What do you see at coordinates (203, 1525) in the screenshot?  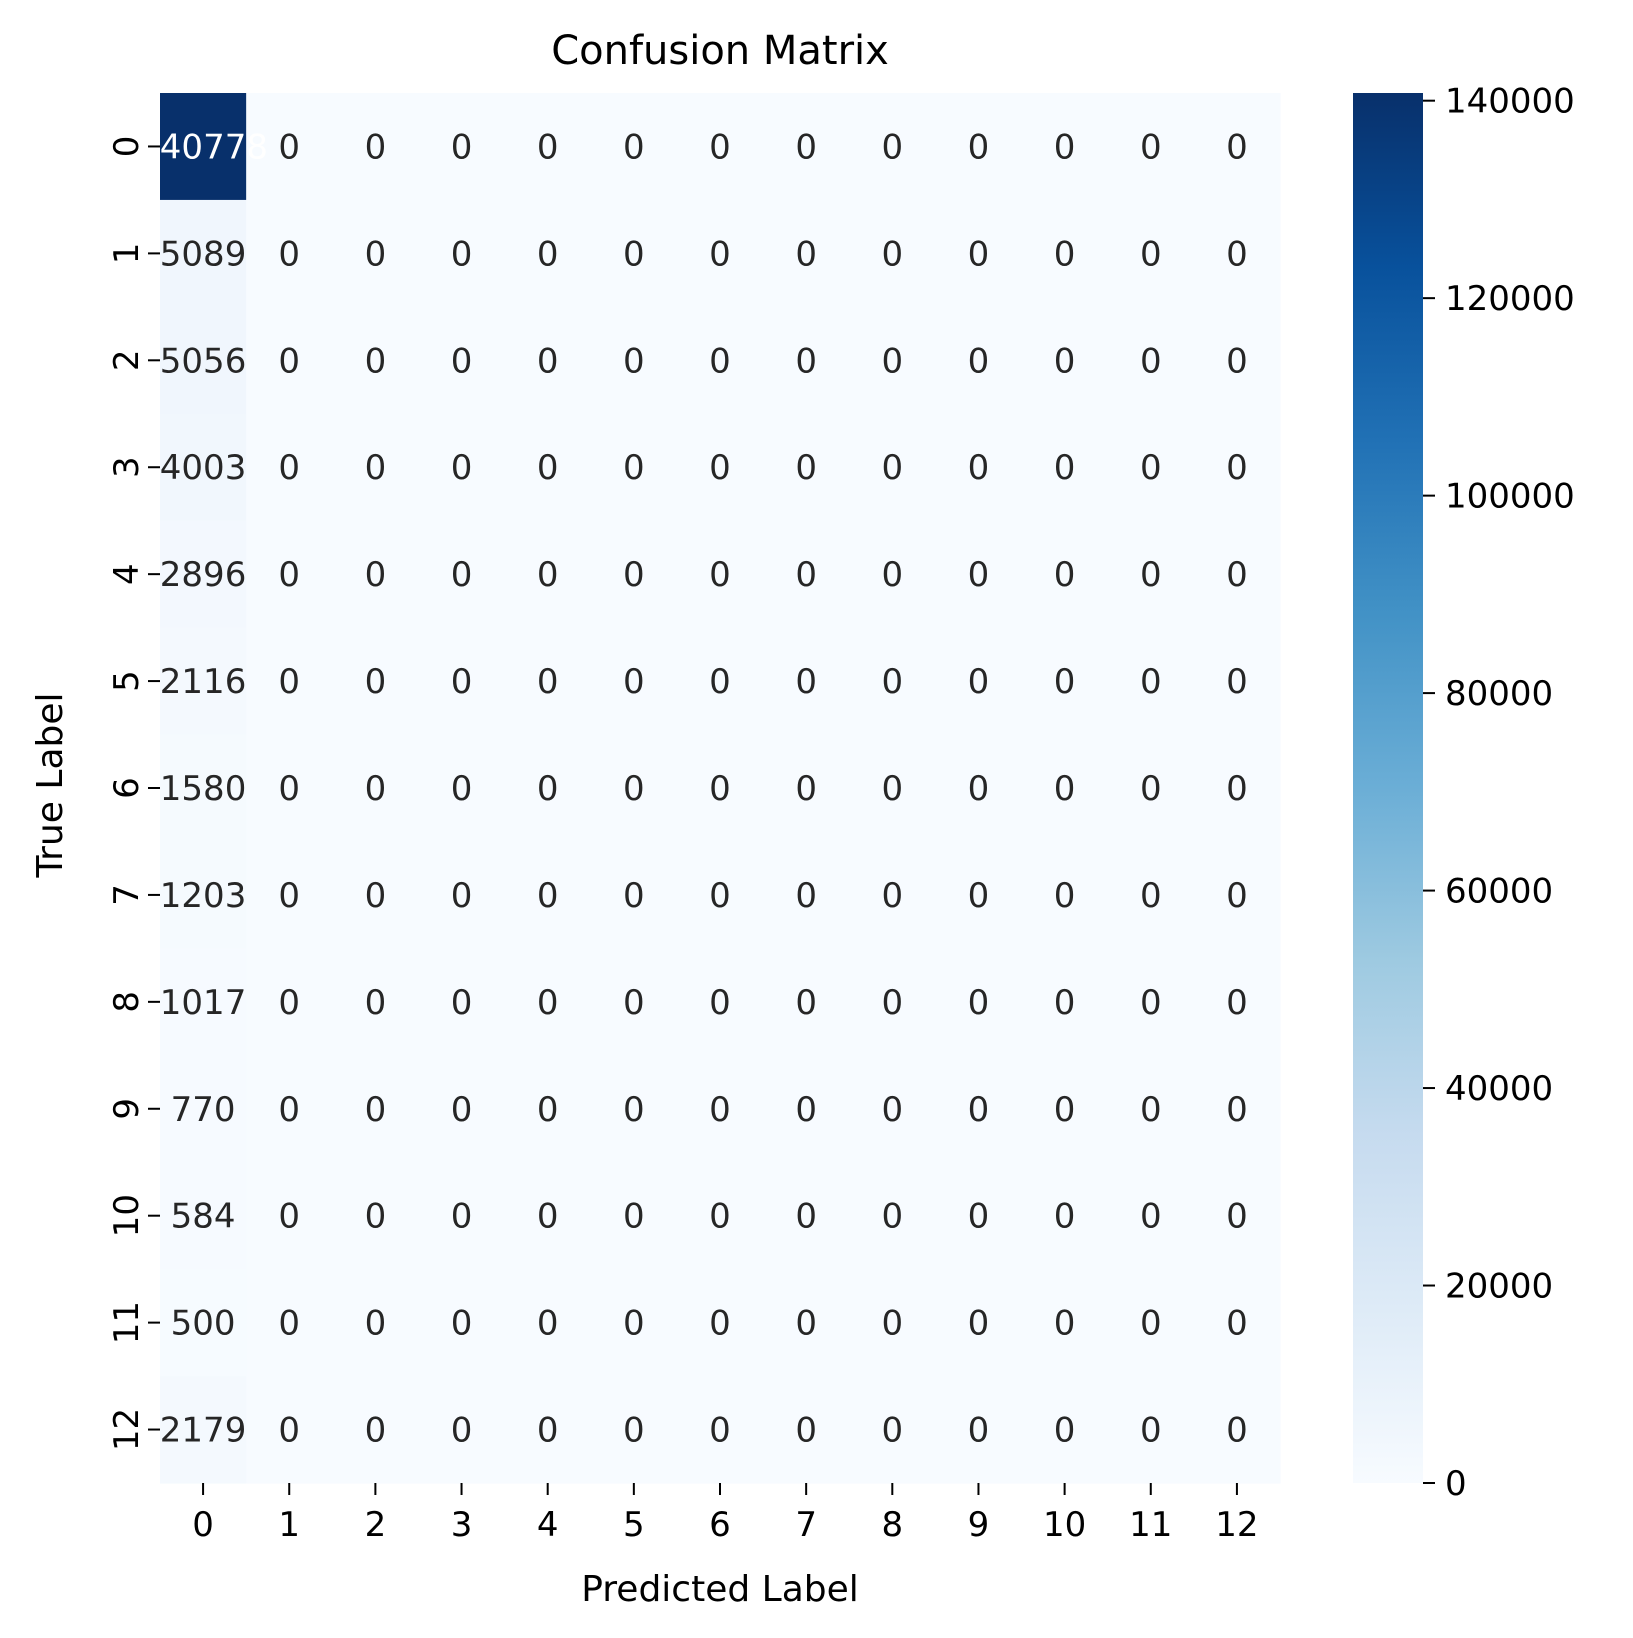 I see `x-tick-label: 0` at bounding box center [203, 1525].